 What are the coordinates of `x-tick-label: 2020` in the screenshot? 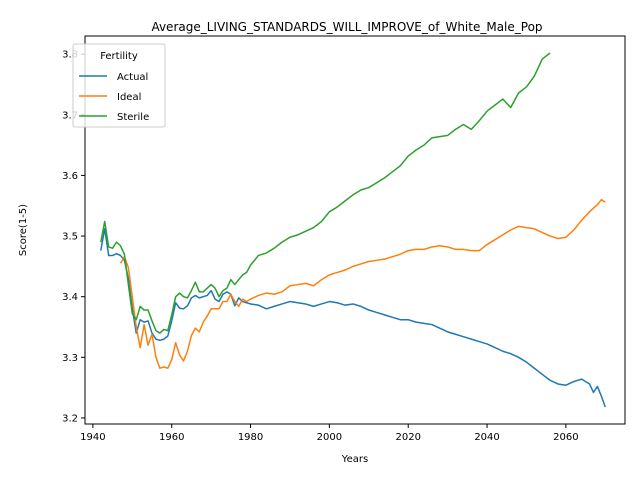 It's located at (407, 437).